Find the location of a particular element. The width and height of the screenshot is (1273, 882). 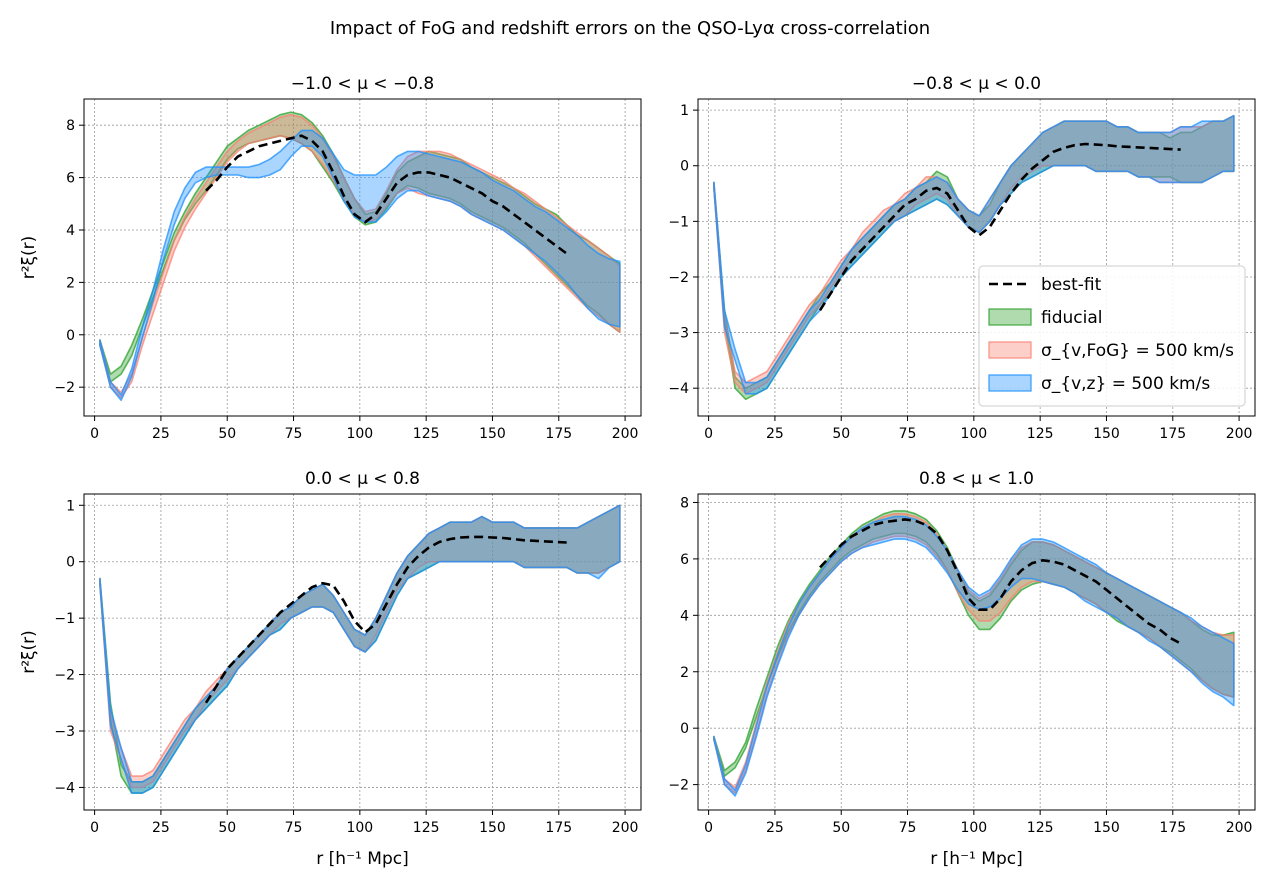

panel-title: 0.8 < μ < 1.0 is located at coordinates (976, 479).